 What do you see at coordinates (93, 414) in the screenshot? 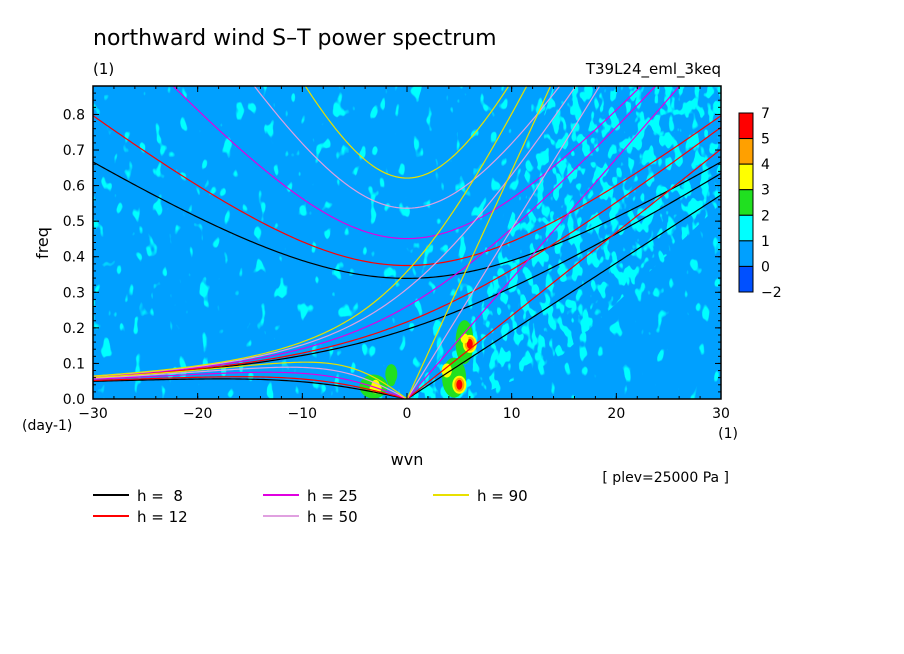
I see `x-tick-label: −30` at bounding box center [93, 414].